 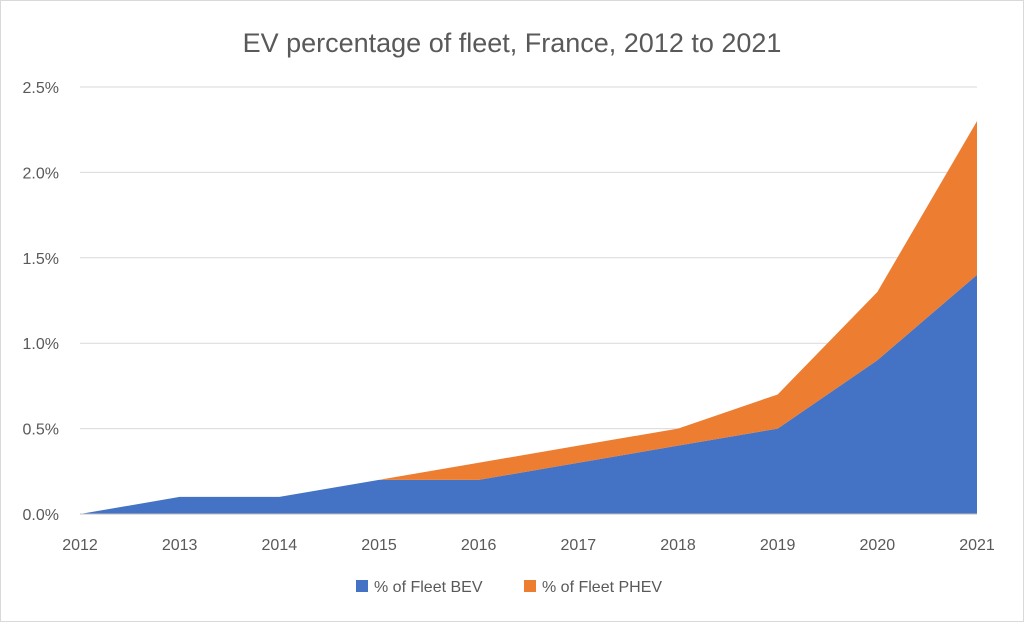 What do you see at coordinates (280, 545) in the screenshot?
I see `x-tick-label: 2014` at bounding box center [280, 545].